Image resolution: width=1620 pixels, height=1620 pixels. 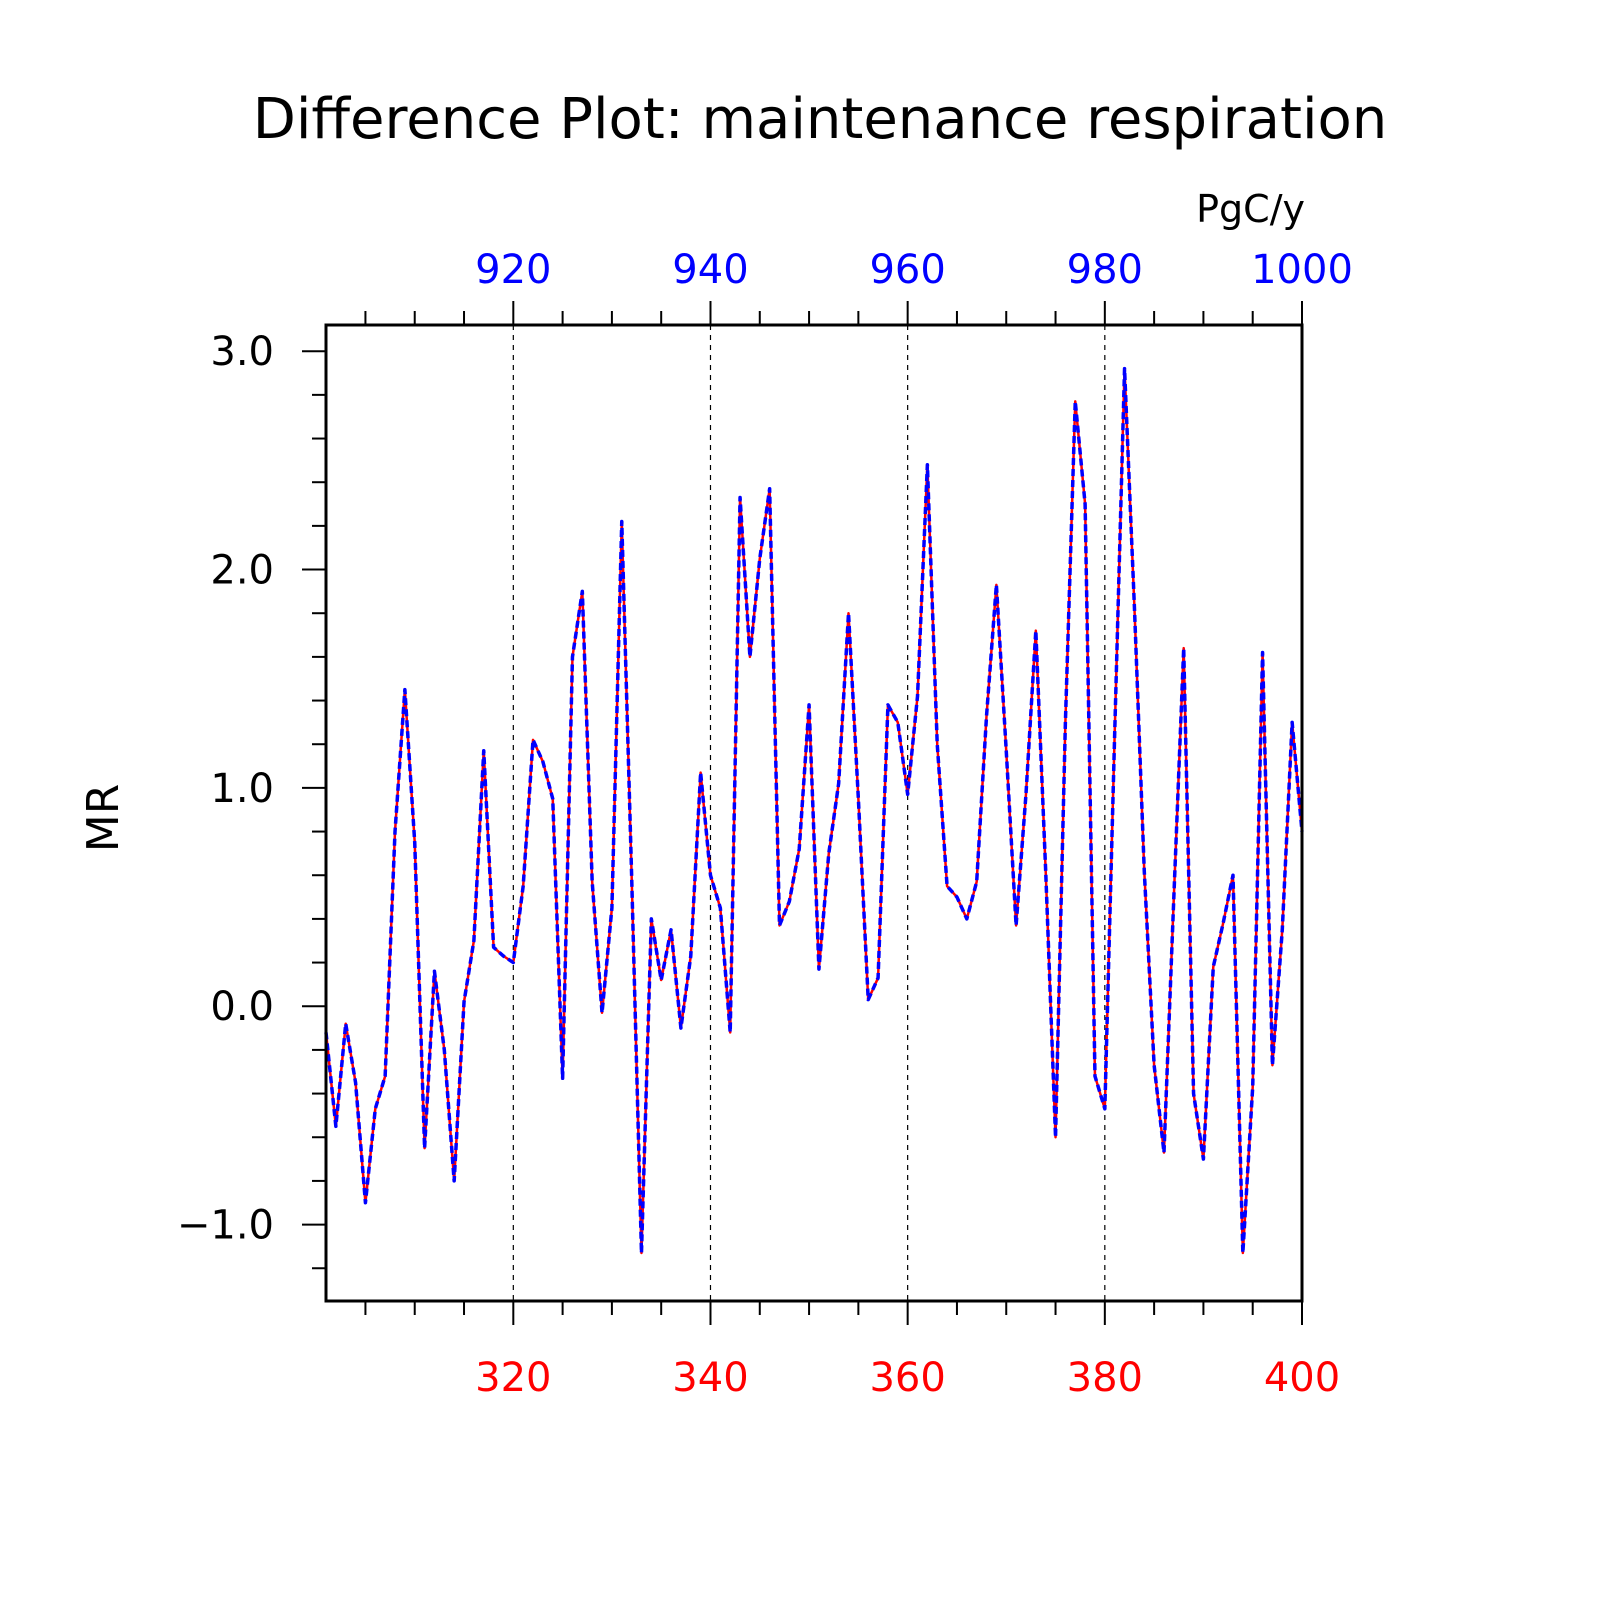 I want to click on bottom-tick-label-380: 380, so click(x=1105, y=1378).